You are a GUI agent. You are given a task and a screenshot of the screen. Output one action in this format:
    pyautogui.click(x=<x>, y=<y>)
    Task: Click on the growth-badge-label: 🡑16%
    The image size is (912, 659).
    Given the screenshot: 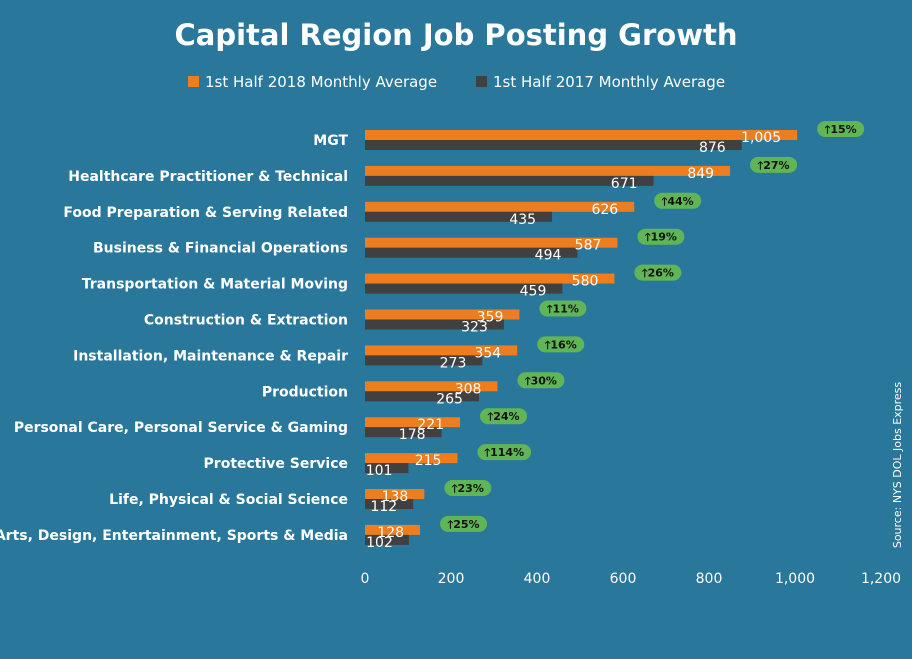 What is the action you would take?
    pyautogui.click(x=561, y=344)
    